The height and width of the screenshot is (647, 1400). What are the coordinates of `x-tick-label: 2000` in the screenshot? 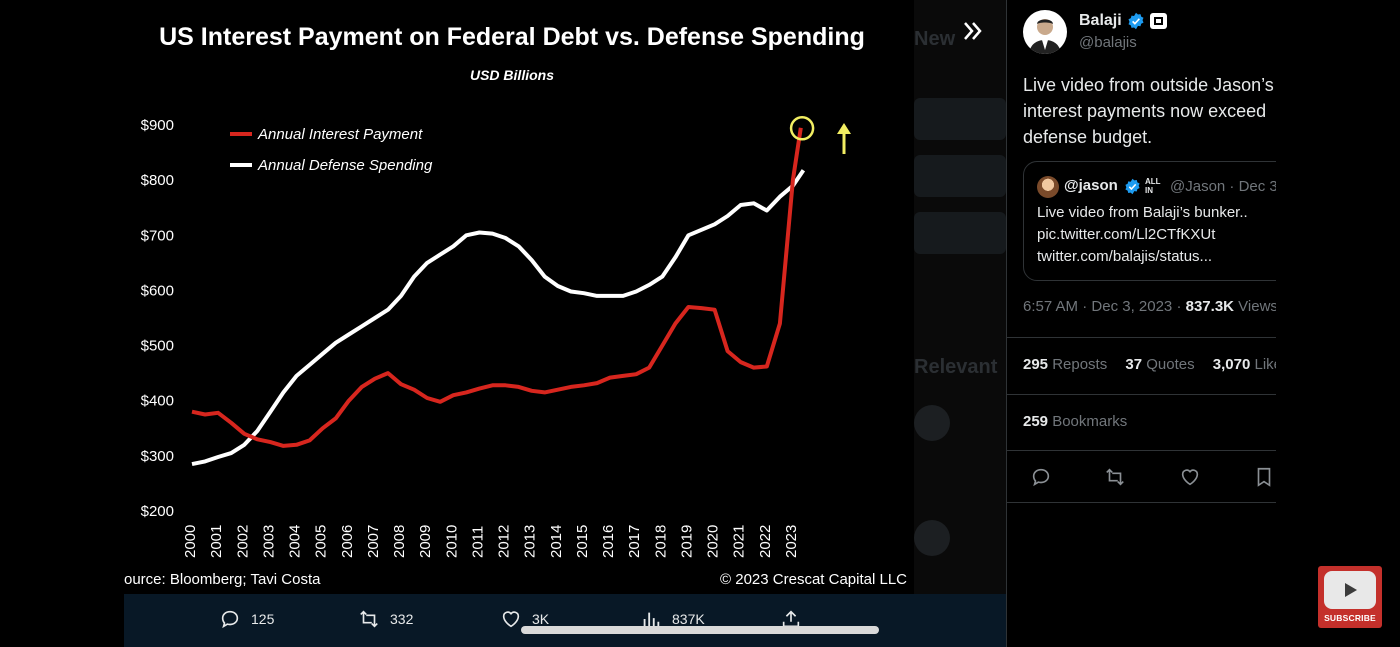 It's located at (190, 541).